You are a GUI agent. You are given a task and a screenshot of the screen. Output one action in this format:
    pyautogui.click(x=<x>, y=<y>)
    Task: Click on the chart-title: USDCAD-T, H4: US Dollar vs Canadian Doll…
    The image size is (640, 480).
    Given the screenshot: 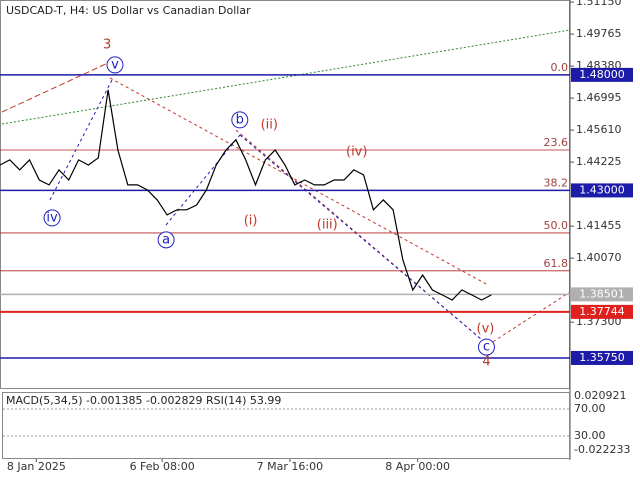 What is the action you would take?
    pyautogui.click(x=128, y=10)
    